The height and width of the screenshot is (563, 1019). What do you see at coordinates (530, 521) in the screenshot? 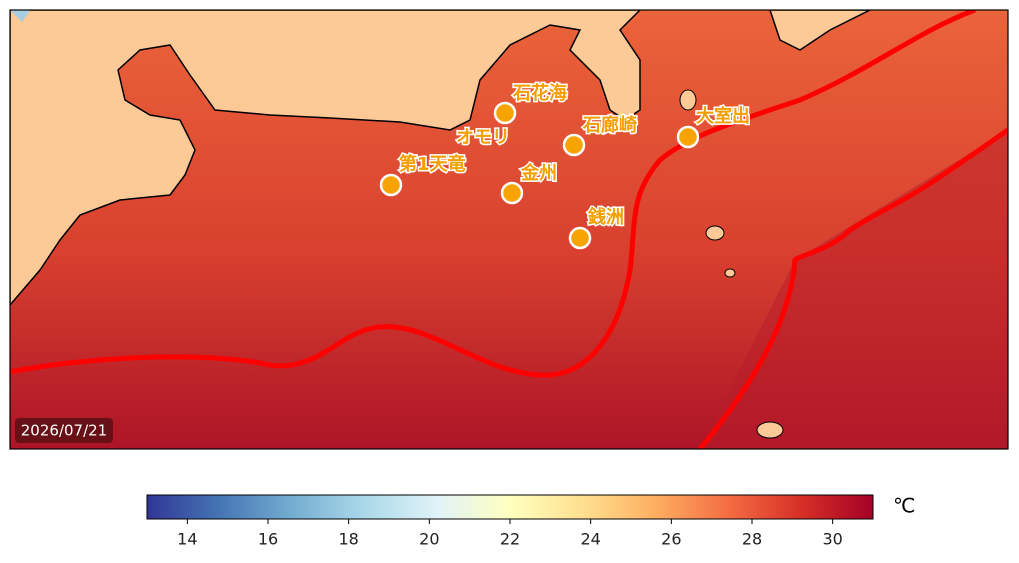
I see `colorbar: ℃ 14 16 18 20 22 24 26 28 30` at bounding box center [530, 521].